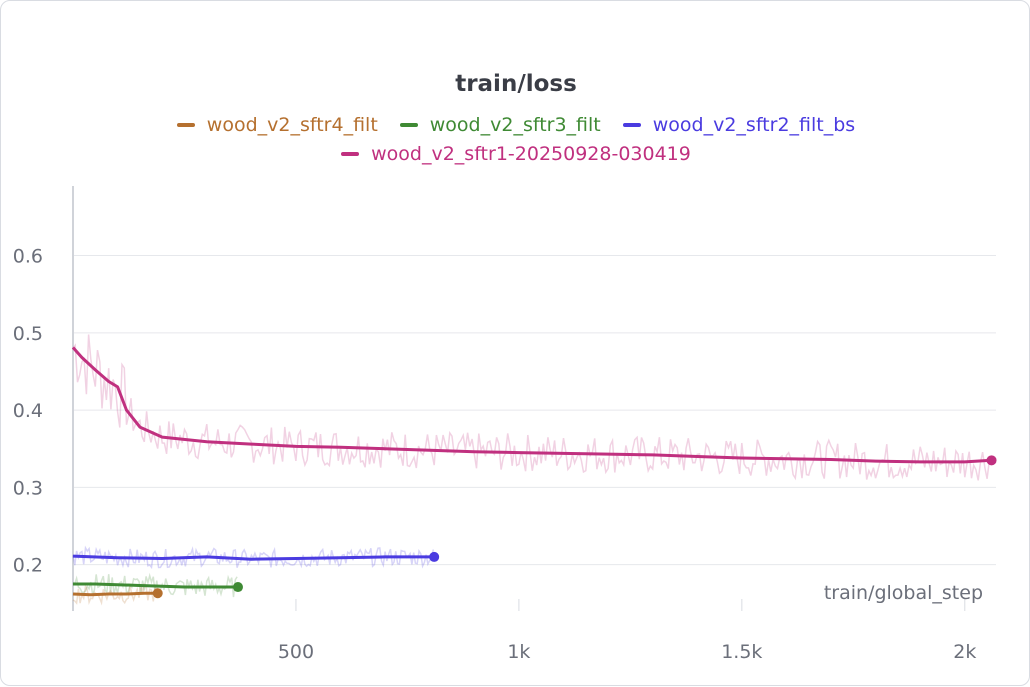  Describe the element at coordinates (741, 652) in the screenshot. I see `x-tick-label: 1.5k` at that location.